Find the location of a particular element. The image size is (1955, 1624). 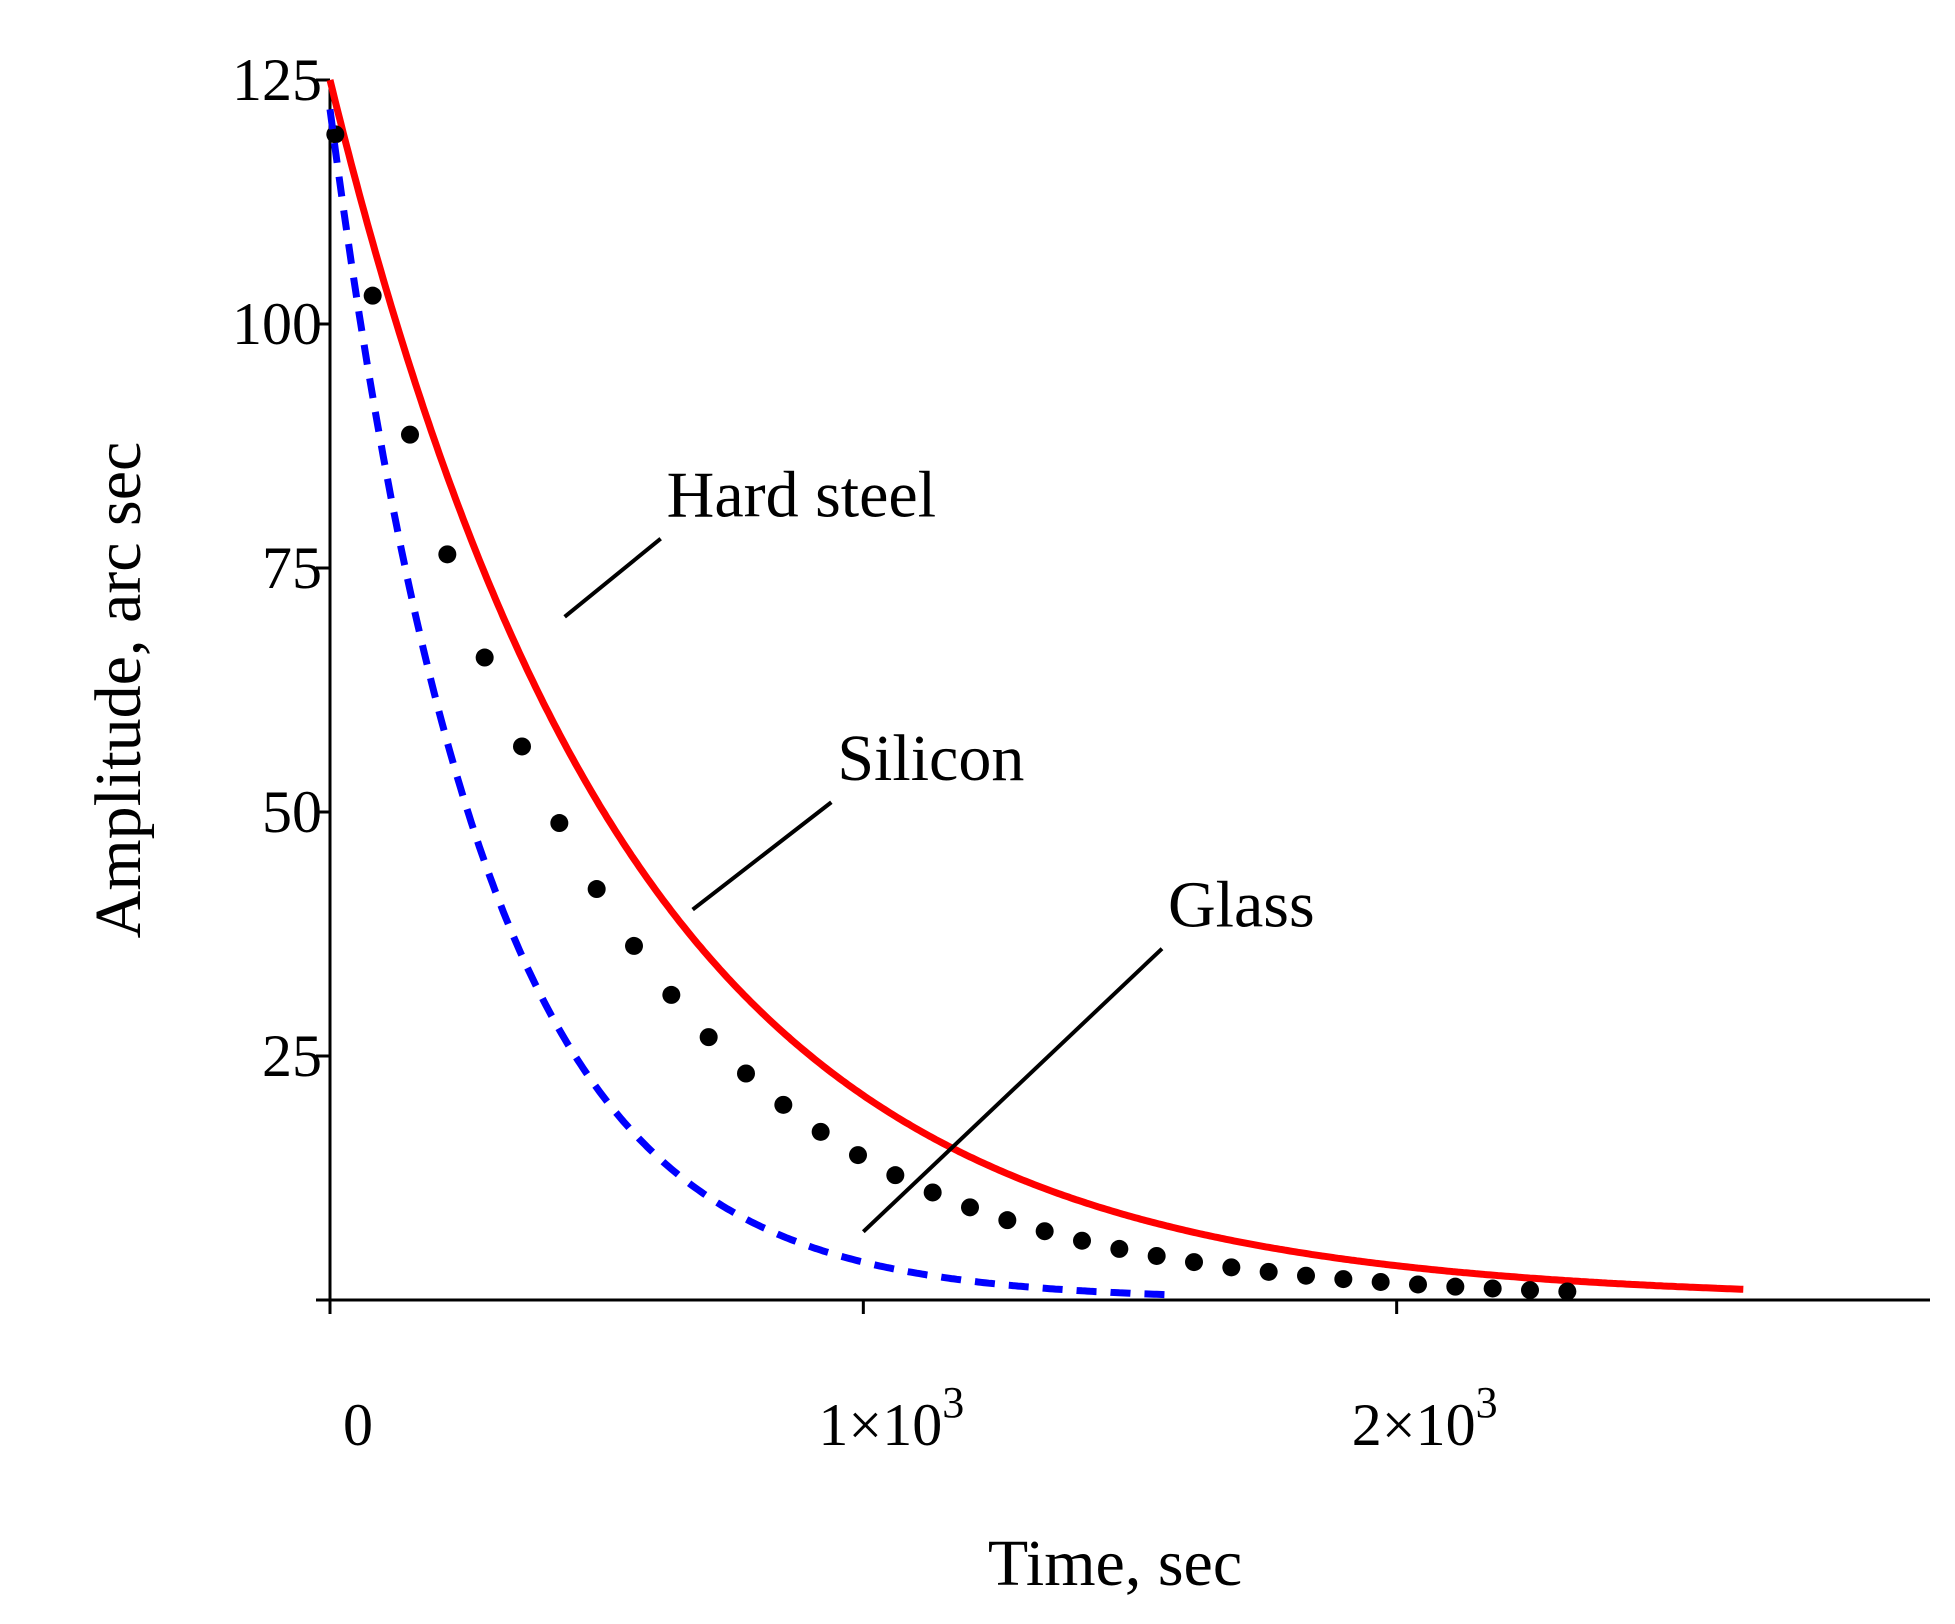

y-tick-label: 25 is located at coordinates (292, 1056).